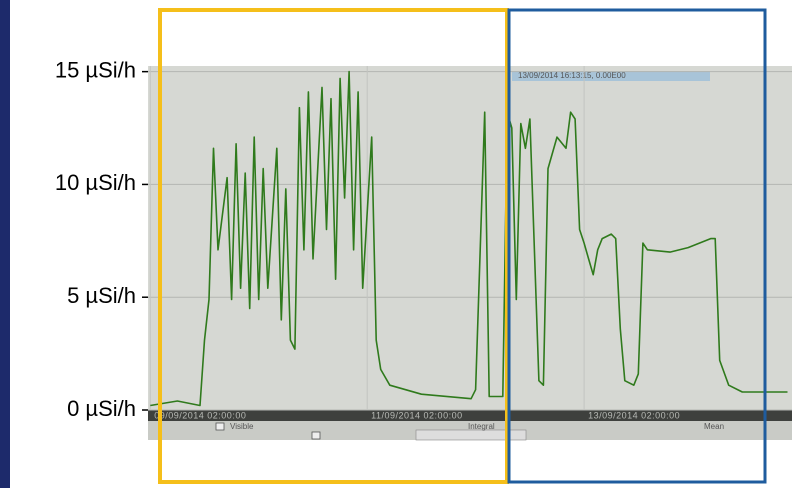 This screenshot has height=488, width=792. What do you see at coordinates (95, 182) in the screenshot?
I see `y-tick-label: 10 µSi/h` at bounding box center [95, 182].